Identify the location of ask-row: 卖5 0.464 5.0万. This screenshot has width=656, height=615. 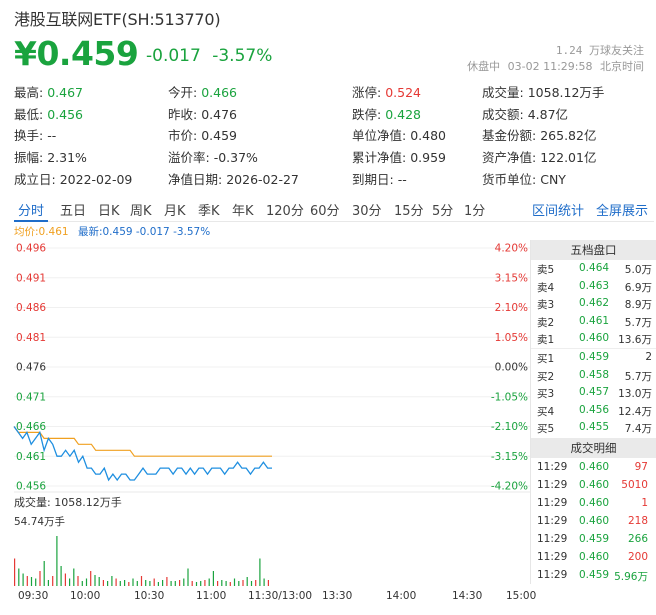
(593, 269).